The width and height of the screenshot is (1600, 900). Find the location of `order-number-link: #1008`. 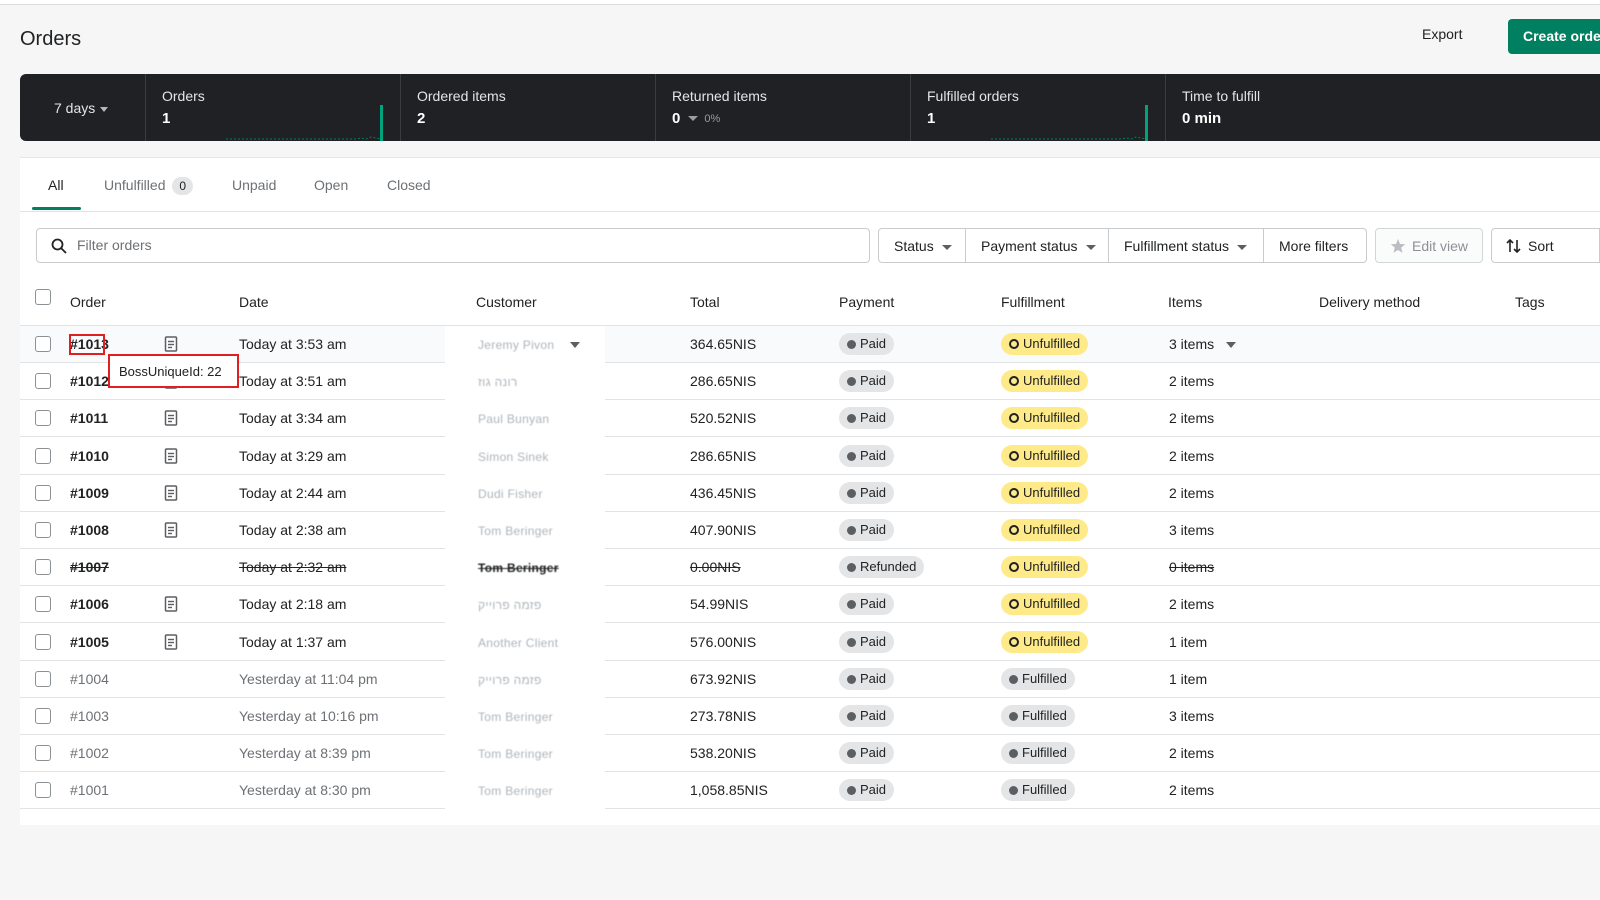

order-number-link: #1008 is located at coordinates (89, 530).